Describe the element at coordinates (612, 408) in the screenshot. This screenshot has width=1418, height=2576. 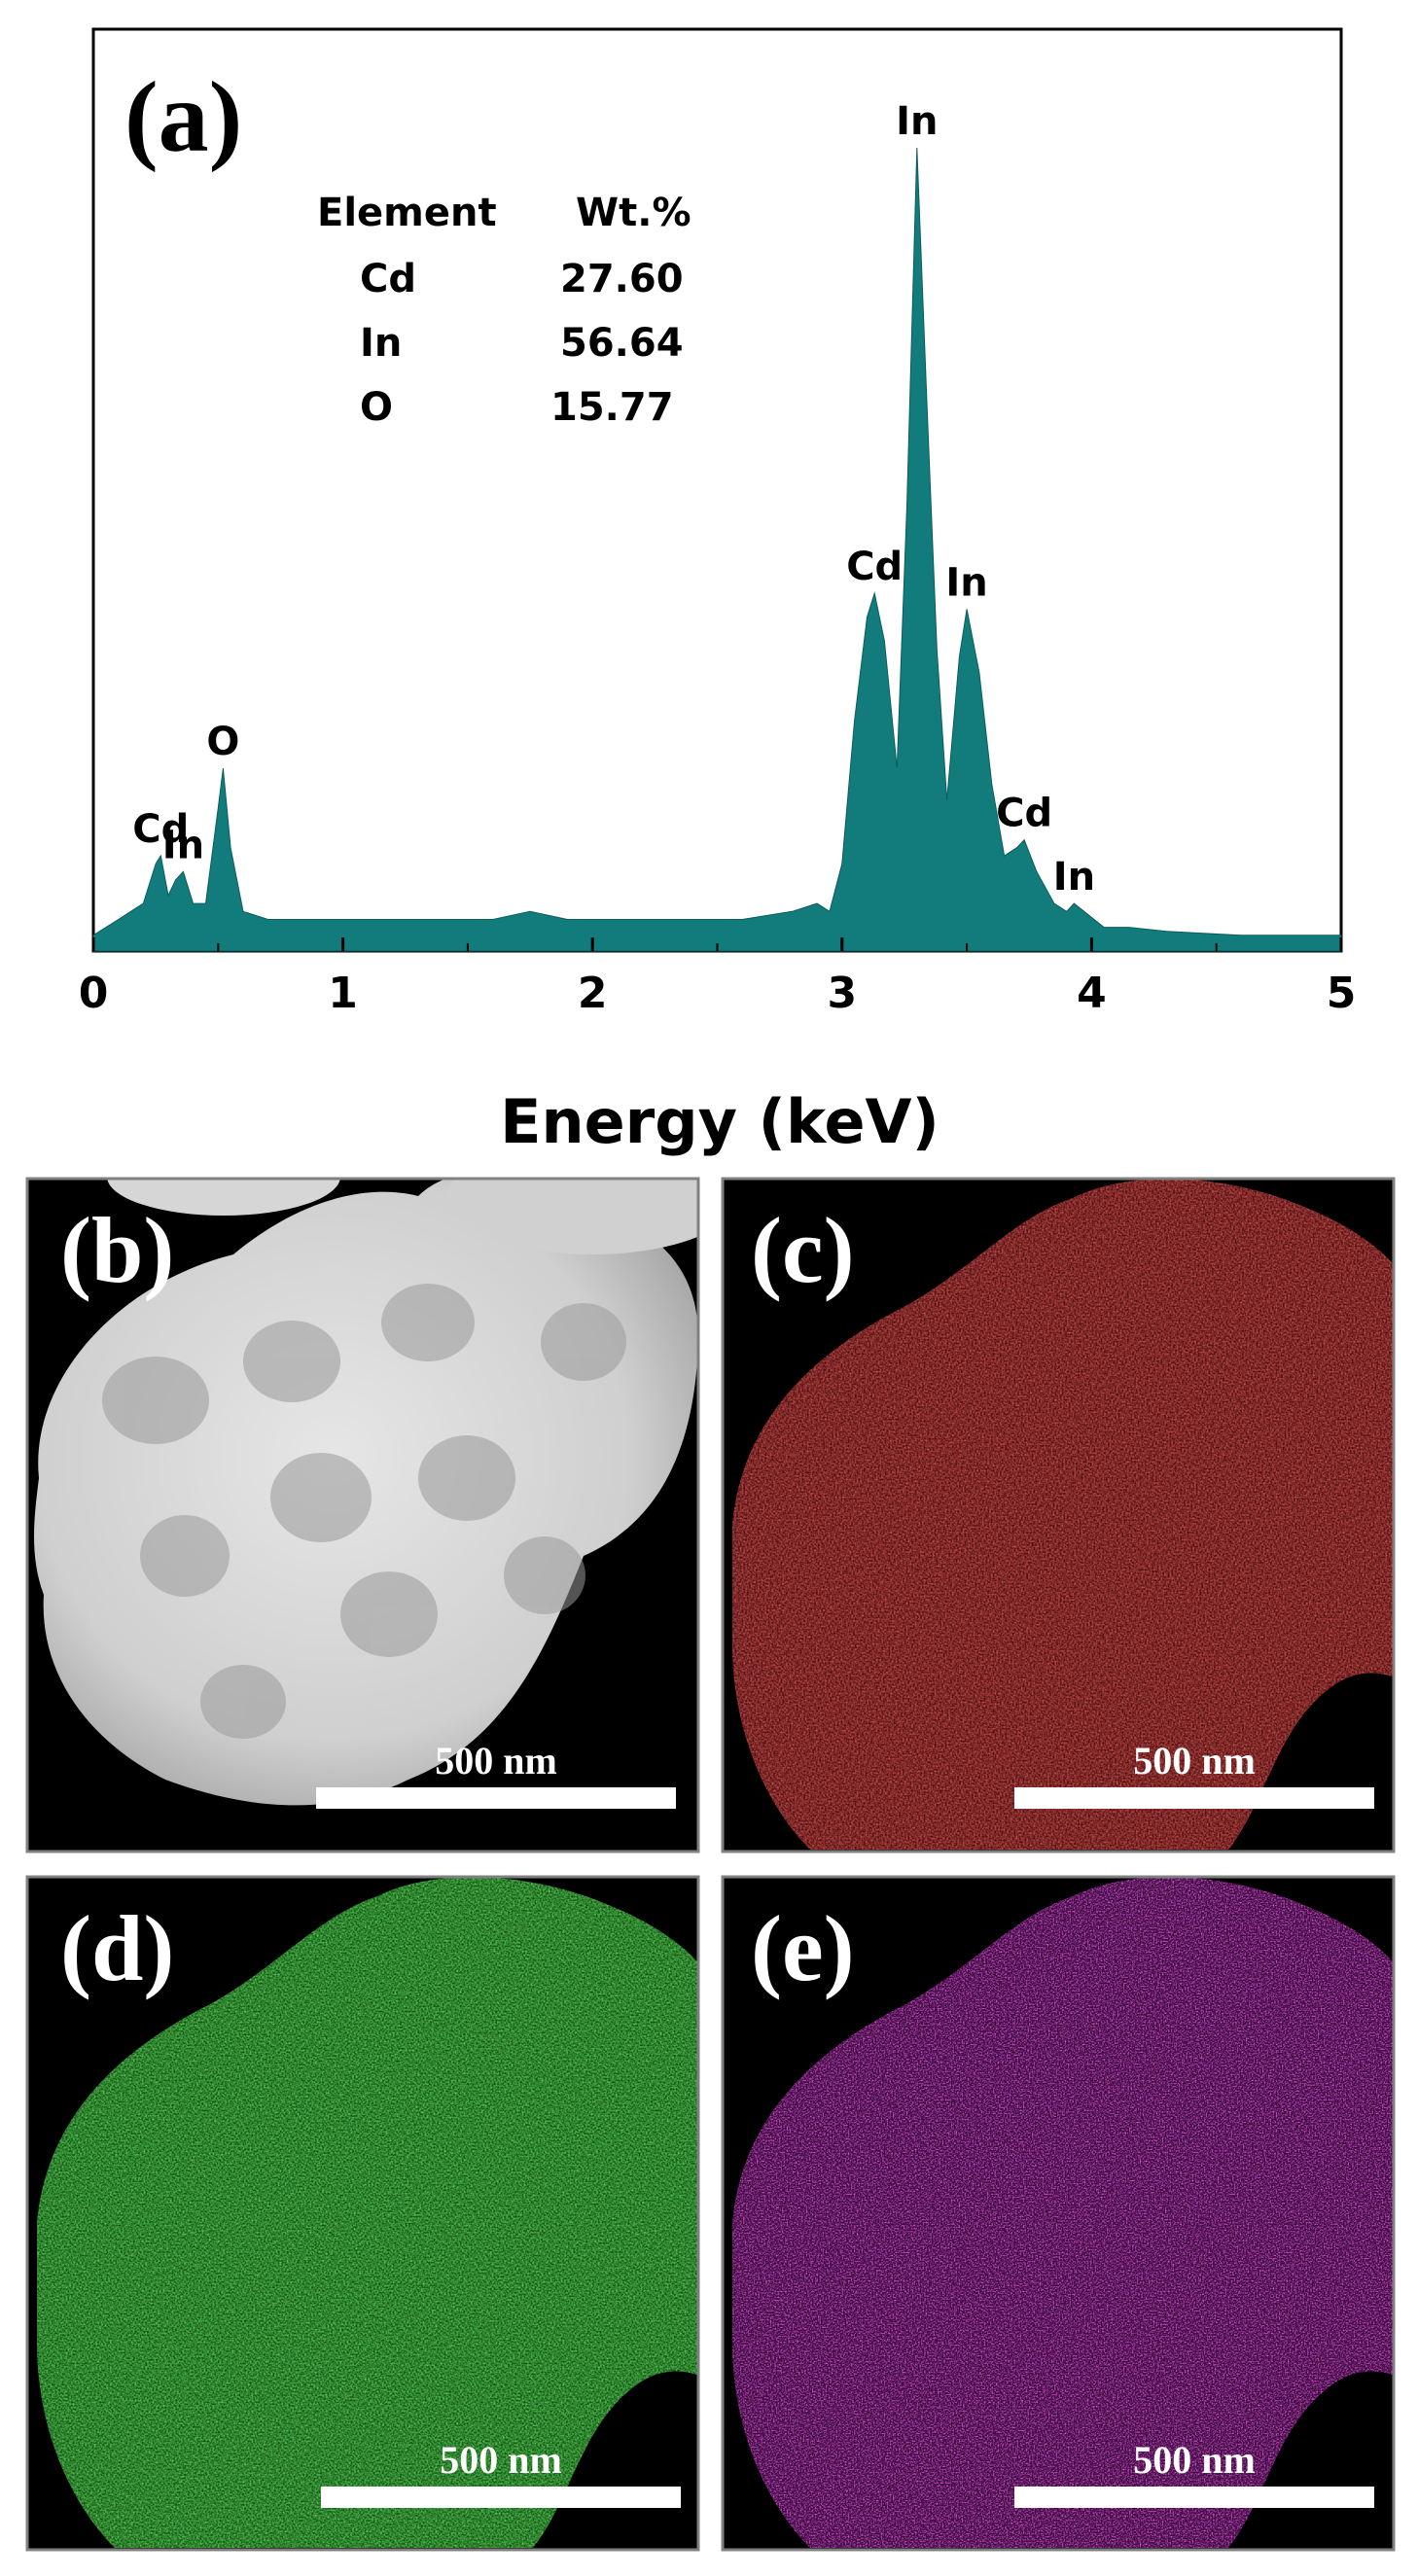
I see `table-row-wt: 15.77` at that location.